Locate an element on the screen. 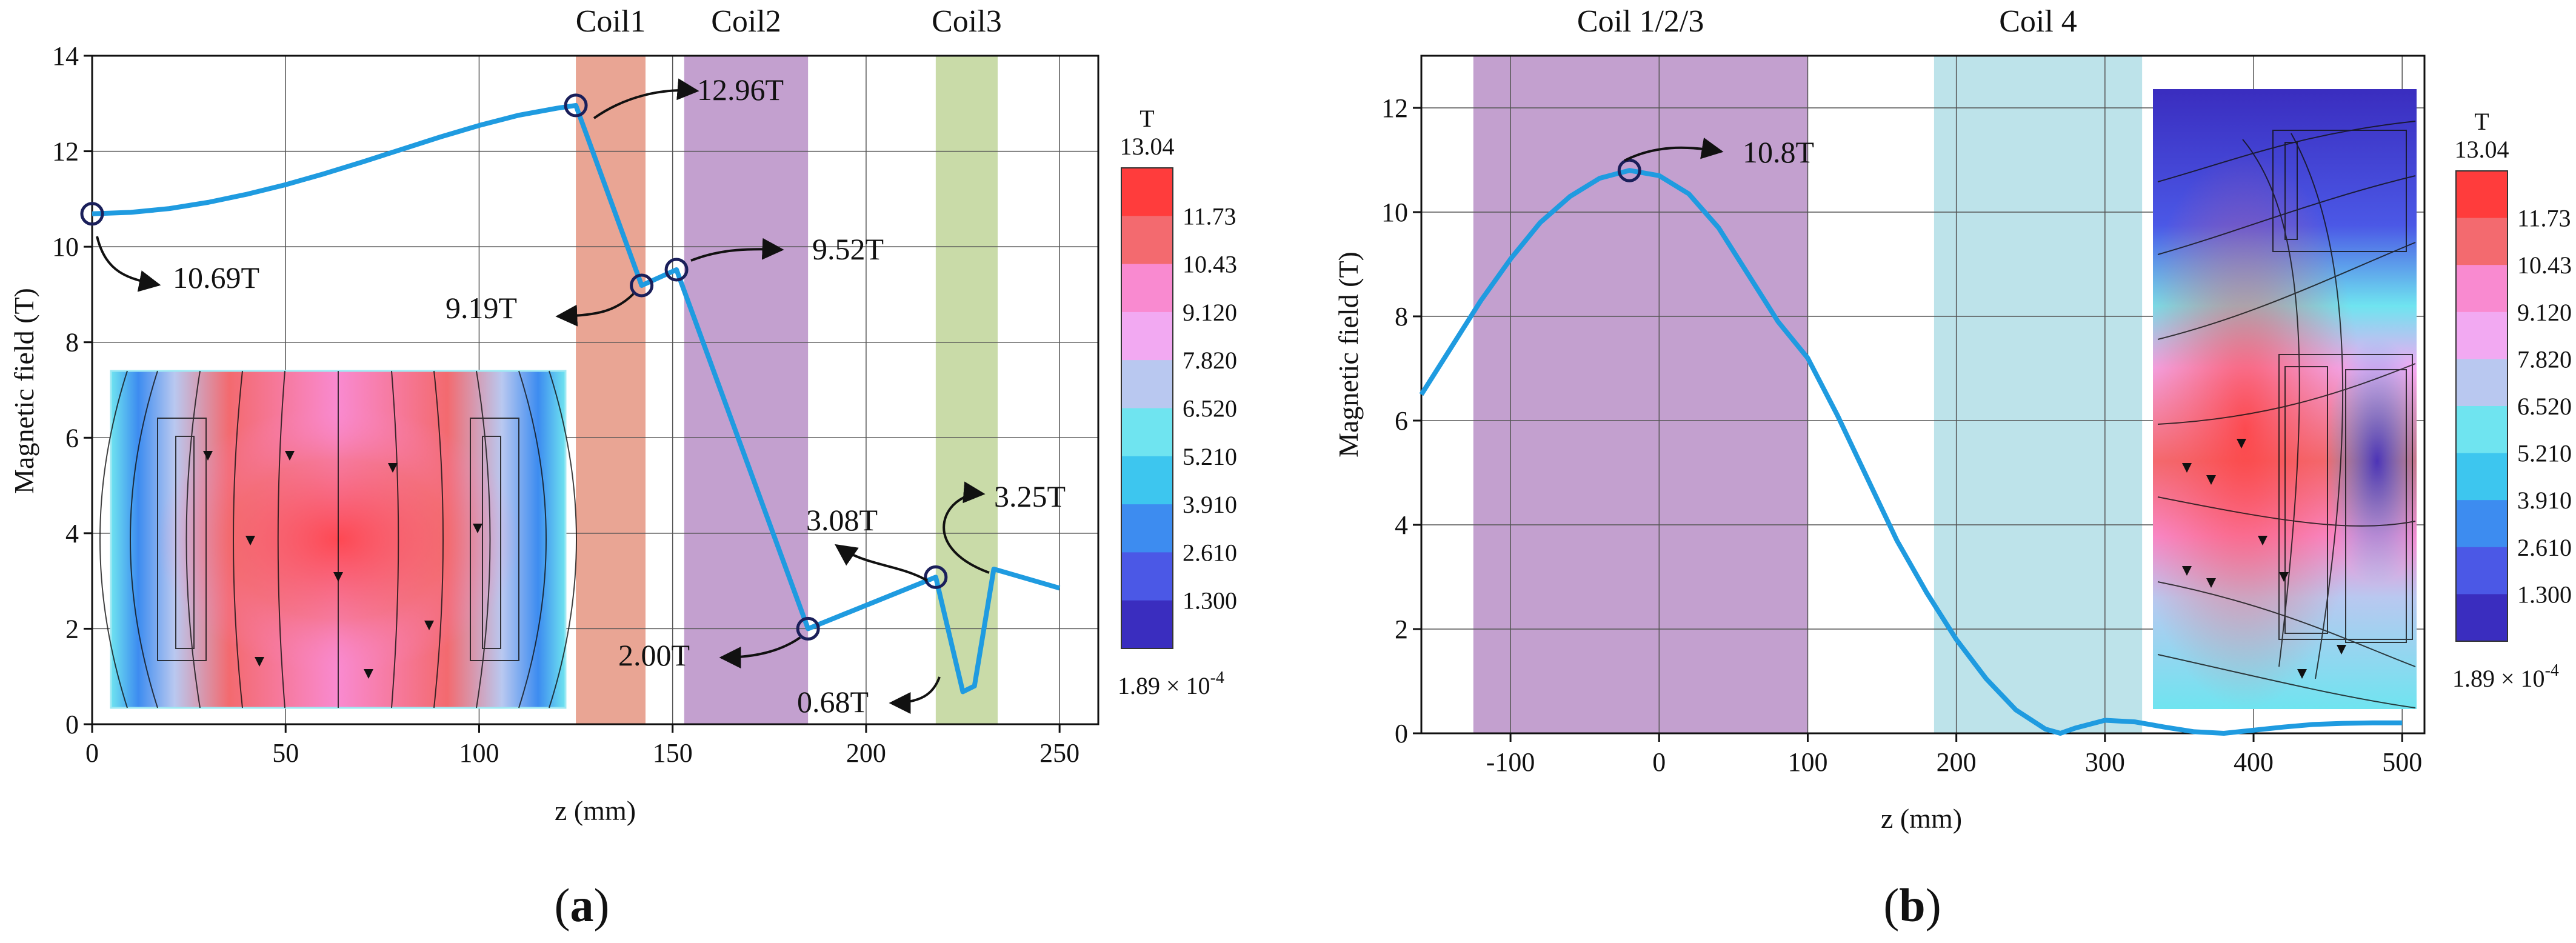  x-tick-label: 250 is located at coordinates (1059, 753).